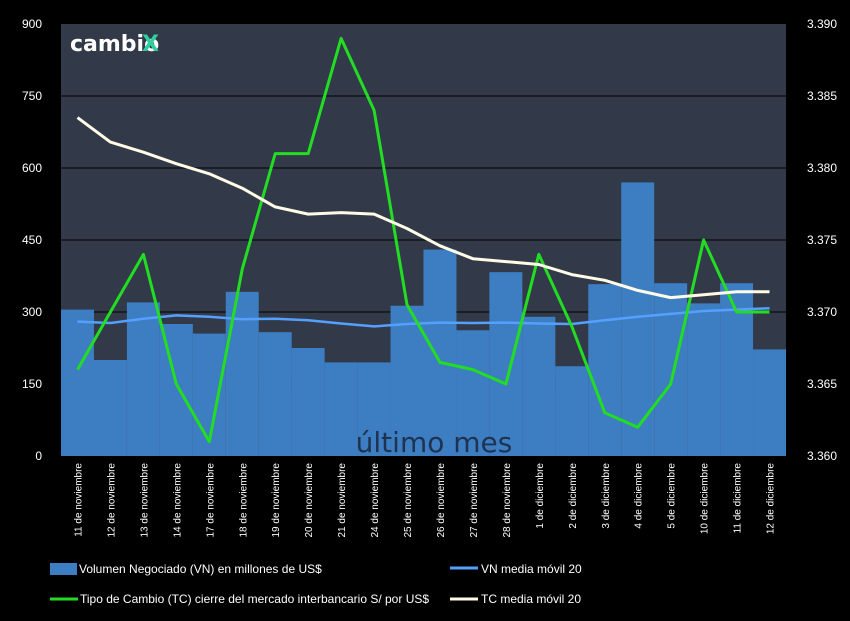 This screenshot has height=621, width=850. What do you see at coordinates (375, 500) in the screenshot?
I see `x-tick-label: 24 de noviembre` at bounding box center [375, 500].